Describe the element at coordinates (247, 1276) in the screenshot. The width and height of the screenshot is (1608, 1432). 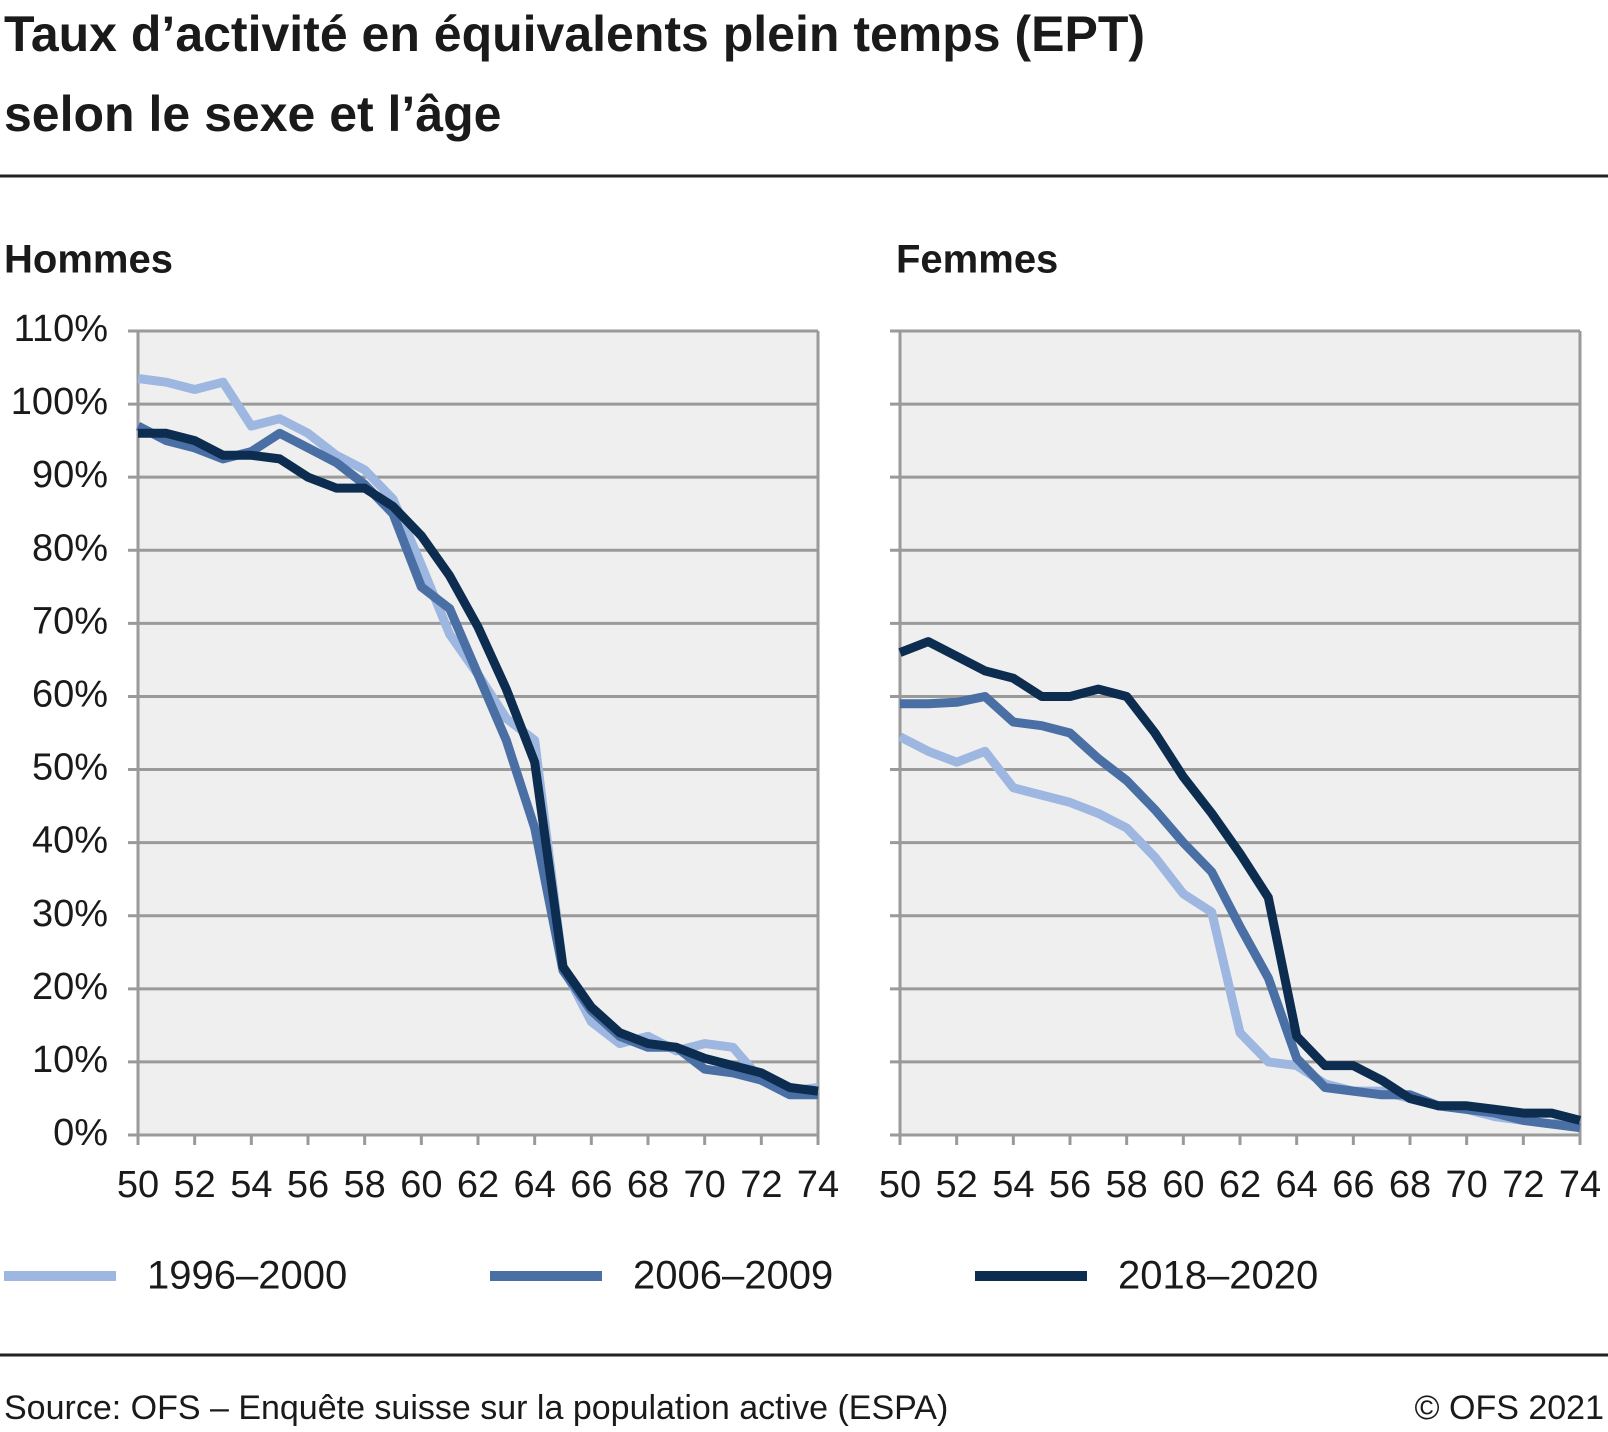
I see `legend-label: 1996–2000` at that location.